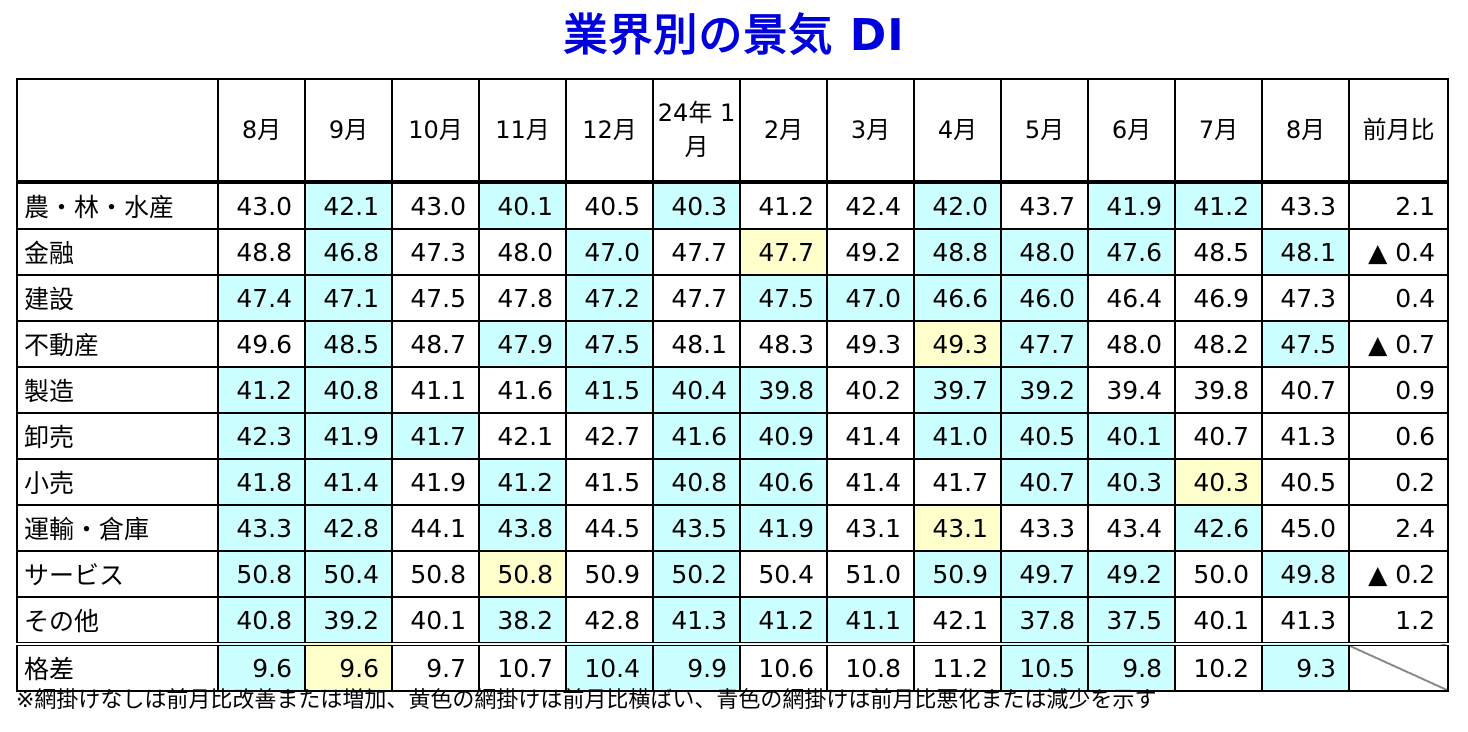 Image resolution: width=1468 pixels, height=732 pixels. What do you see at coordinates (1044, 482) in the screenshot?
I see `di-value-cell: 40.7` at bounding box center [1044, 482].